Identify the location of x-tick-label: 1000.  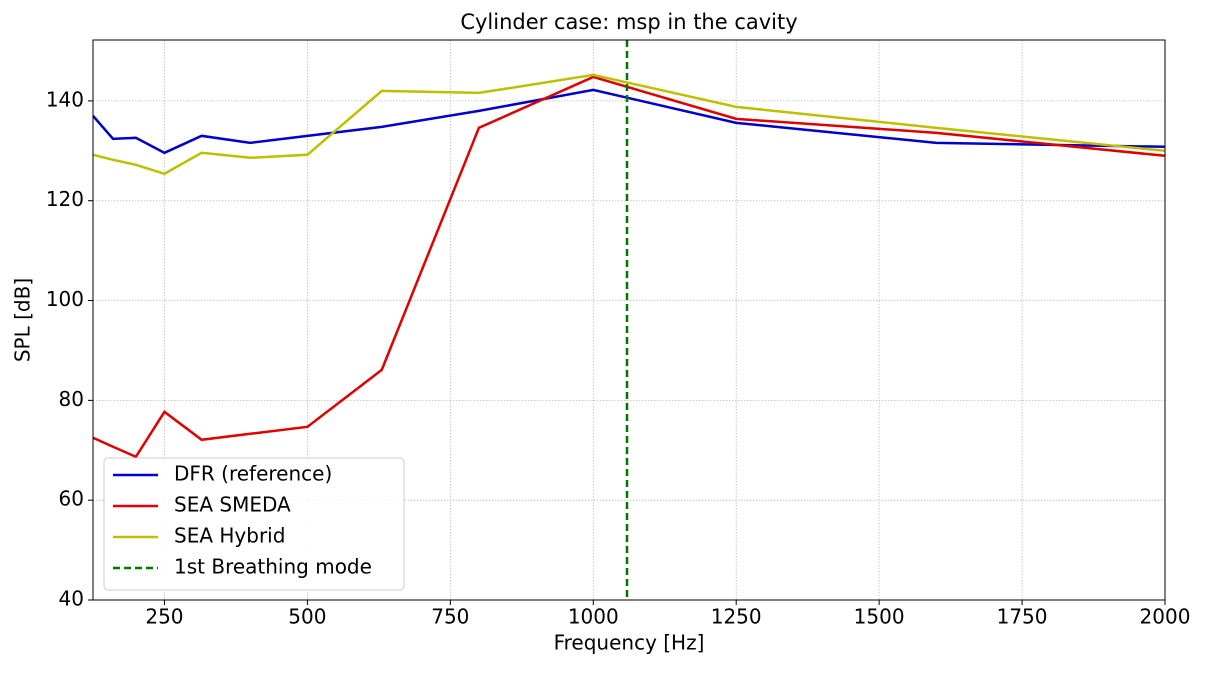
(593, 617).